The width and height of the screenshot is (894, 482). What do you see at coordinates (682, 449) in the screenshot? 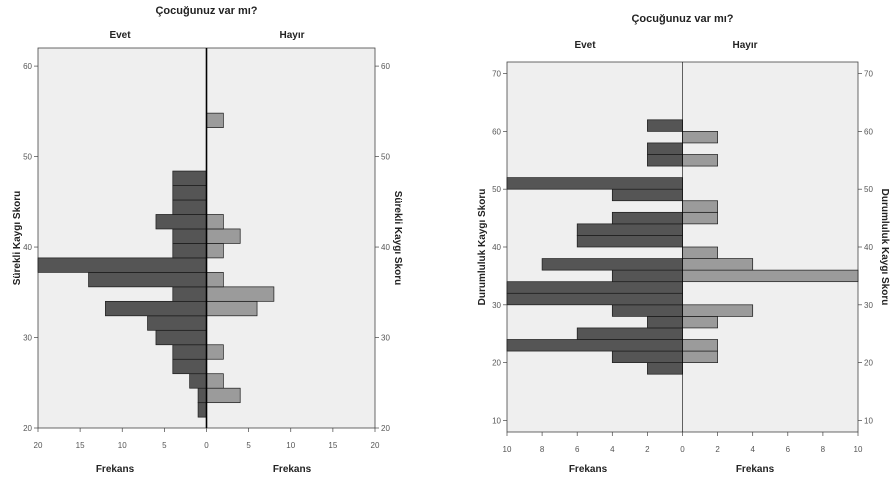
I see `xtick-label-left-5: 0` at bounding box center [682, 449].